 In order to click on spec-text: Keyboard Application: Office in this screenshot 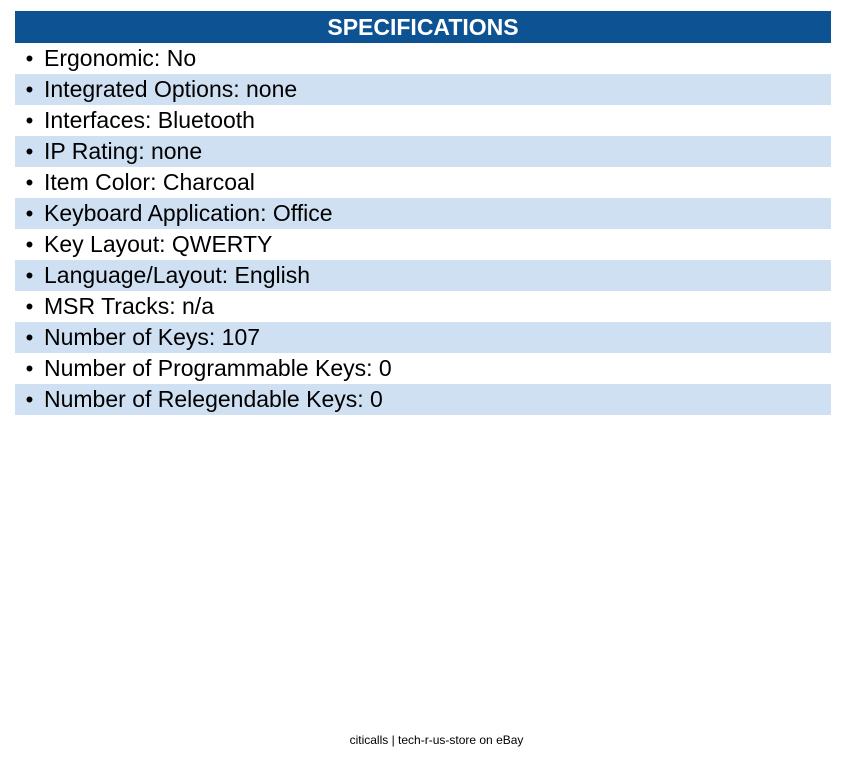, I will do `click(188, 213)`.